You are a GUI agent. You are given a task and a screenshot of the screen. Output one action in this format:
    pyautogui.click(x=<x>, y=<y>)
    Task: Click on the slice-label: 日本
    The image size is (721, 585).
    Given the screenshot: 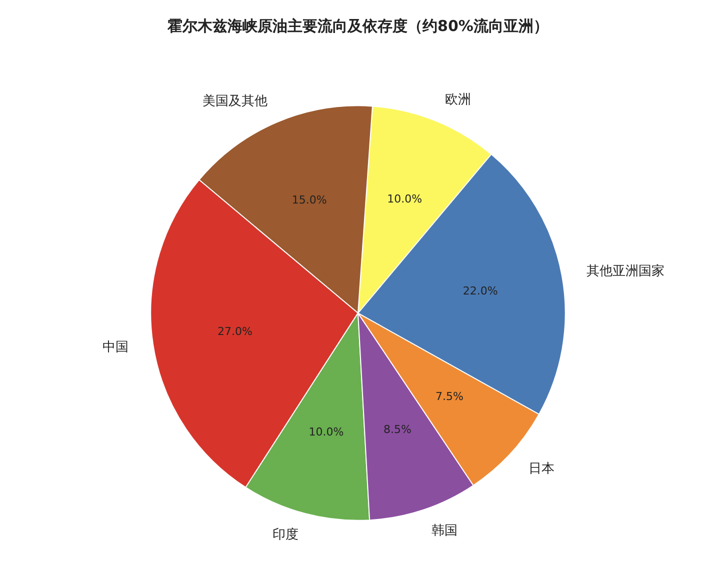 What is the action you would take?
    pyautogui.click(x=541, y=468)
    